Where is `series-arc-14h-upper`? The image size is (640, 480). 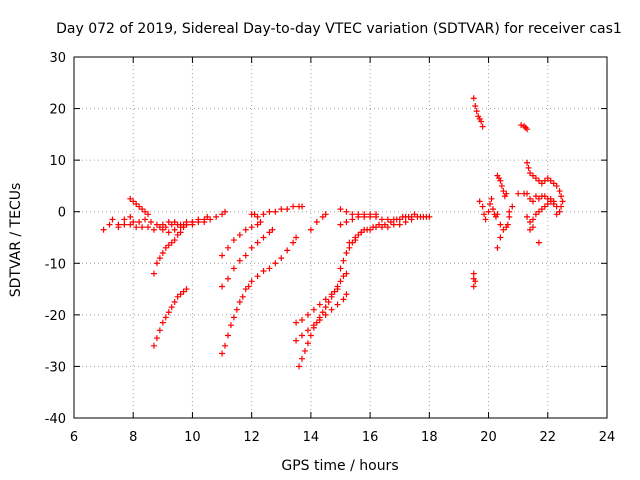
series-arc-14h-upper is located at coordinates (318, 222).